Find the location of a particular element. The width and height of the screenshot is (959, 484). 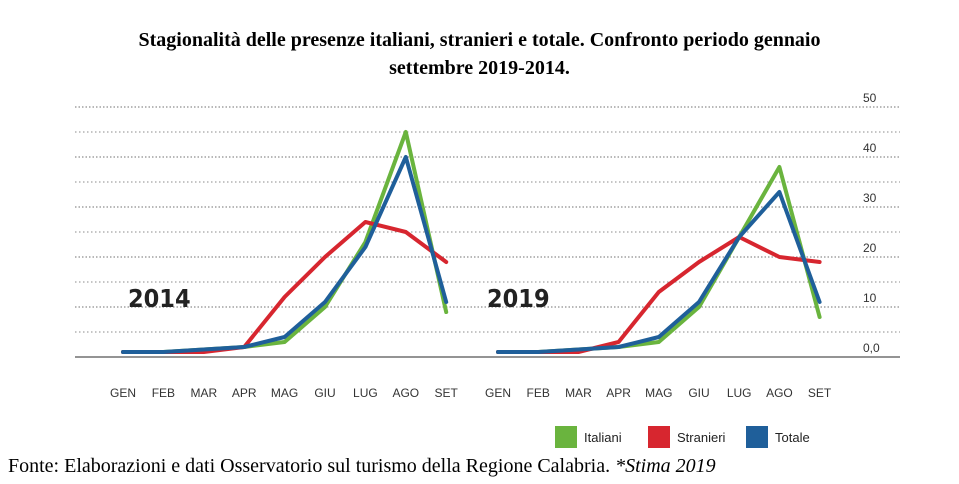

legend-label-stranieri: Stranieri is located at coordinates (701, 437).